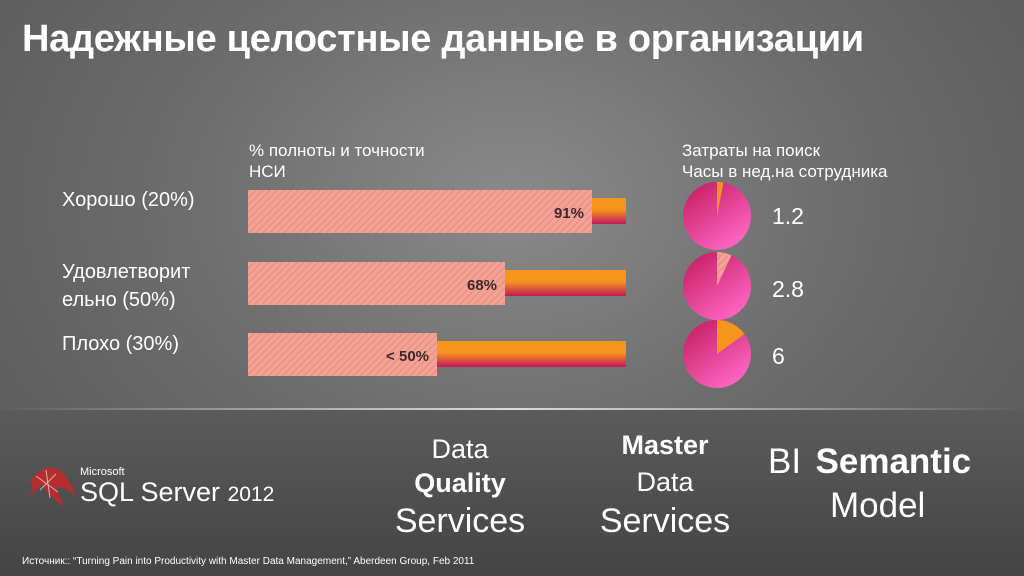 The width and height of the screenshot is (1024, 576). I want to click on logo-product-text: SQL Server 2012, so click(177, 492).